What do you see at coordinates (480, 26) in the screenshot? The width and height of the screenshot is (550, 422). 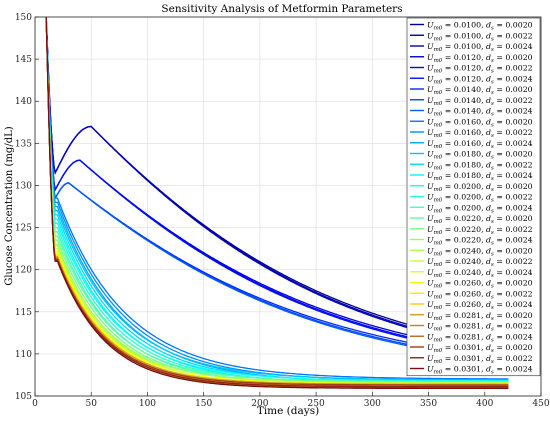 I see `legend-entry-label: Um0 = 0.0100, ds = 0.0020` at bounding box center [480, 26].